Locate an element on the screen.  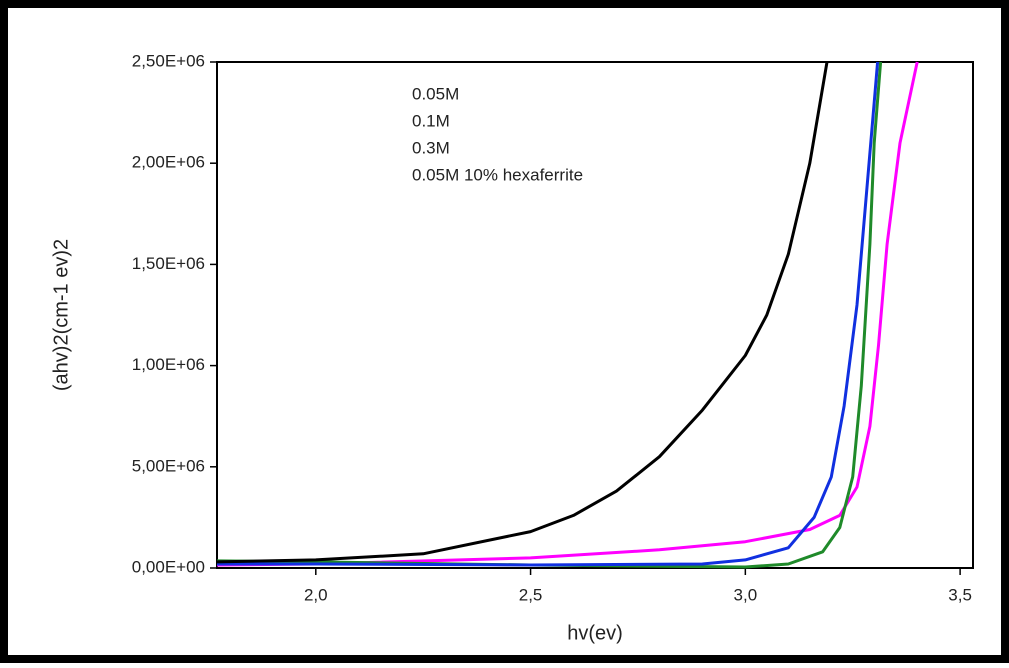
x-tick-label: 3,0 is located at coordinates (746, 594).